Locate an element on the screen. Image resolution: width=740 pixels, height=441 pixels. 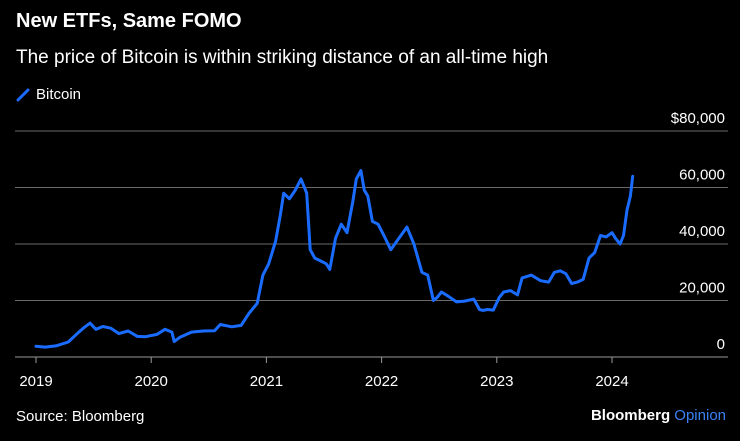
y-tick-label: $80,000 is located at coordinates (698, 118).